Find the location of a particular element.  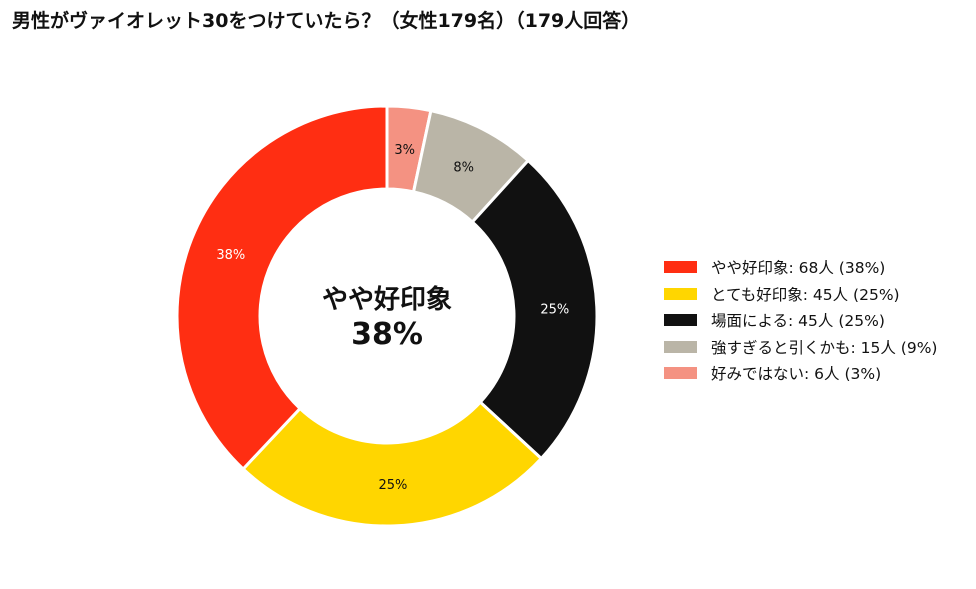

legend-item: 場面による: 45人 (25%) is located at coordinates (800, 320).